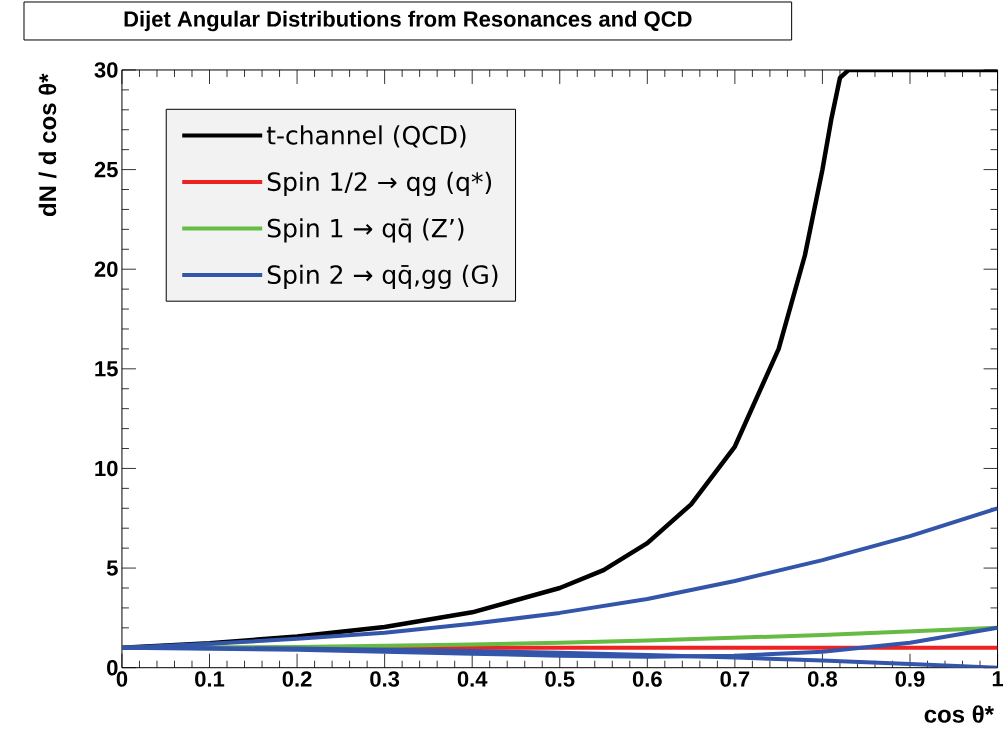  What do you see at coordinates (560, 679) in the screenshot?
I see `x-tick-label: 0.5` at bounding box center [560, 679].